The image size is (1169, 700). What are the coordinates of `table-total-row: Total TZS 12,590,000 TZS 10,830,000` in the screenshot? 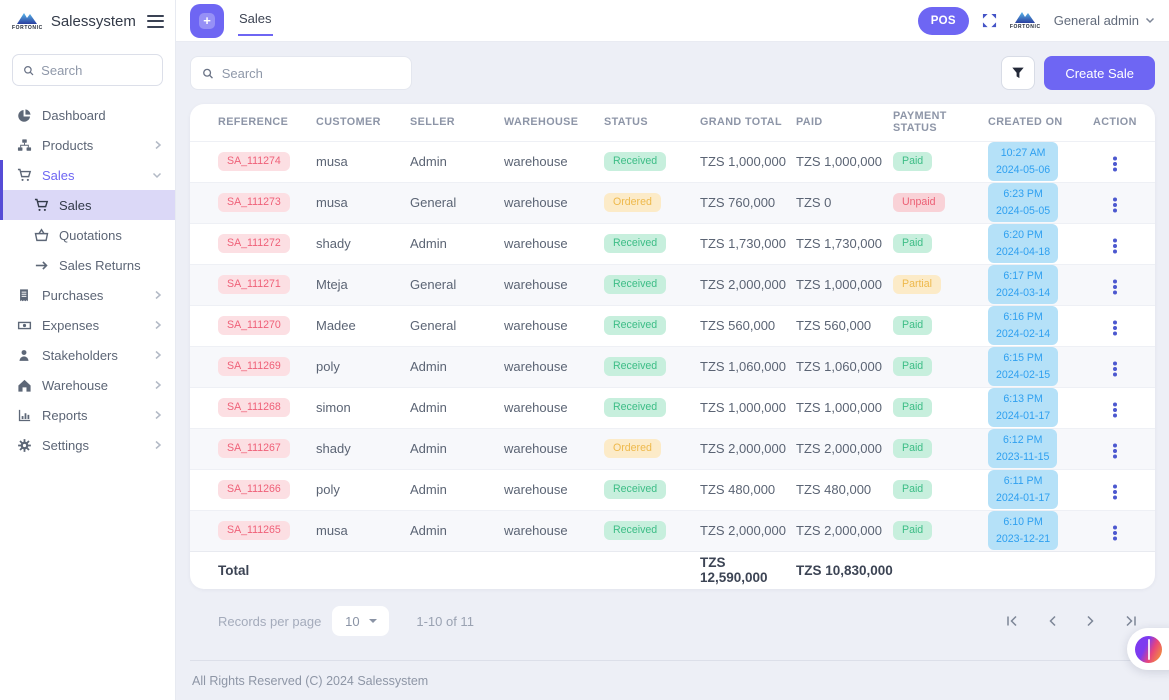 It's located at (672, 570).